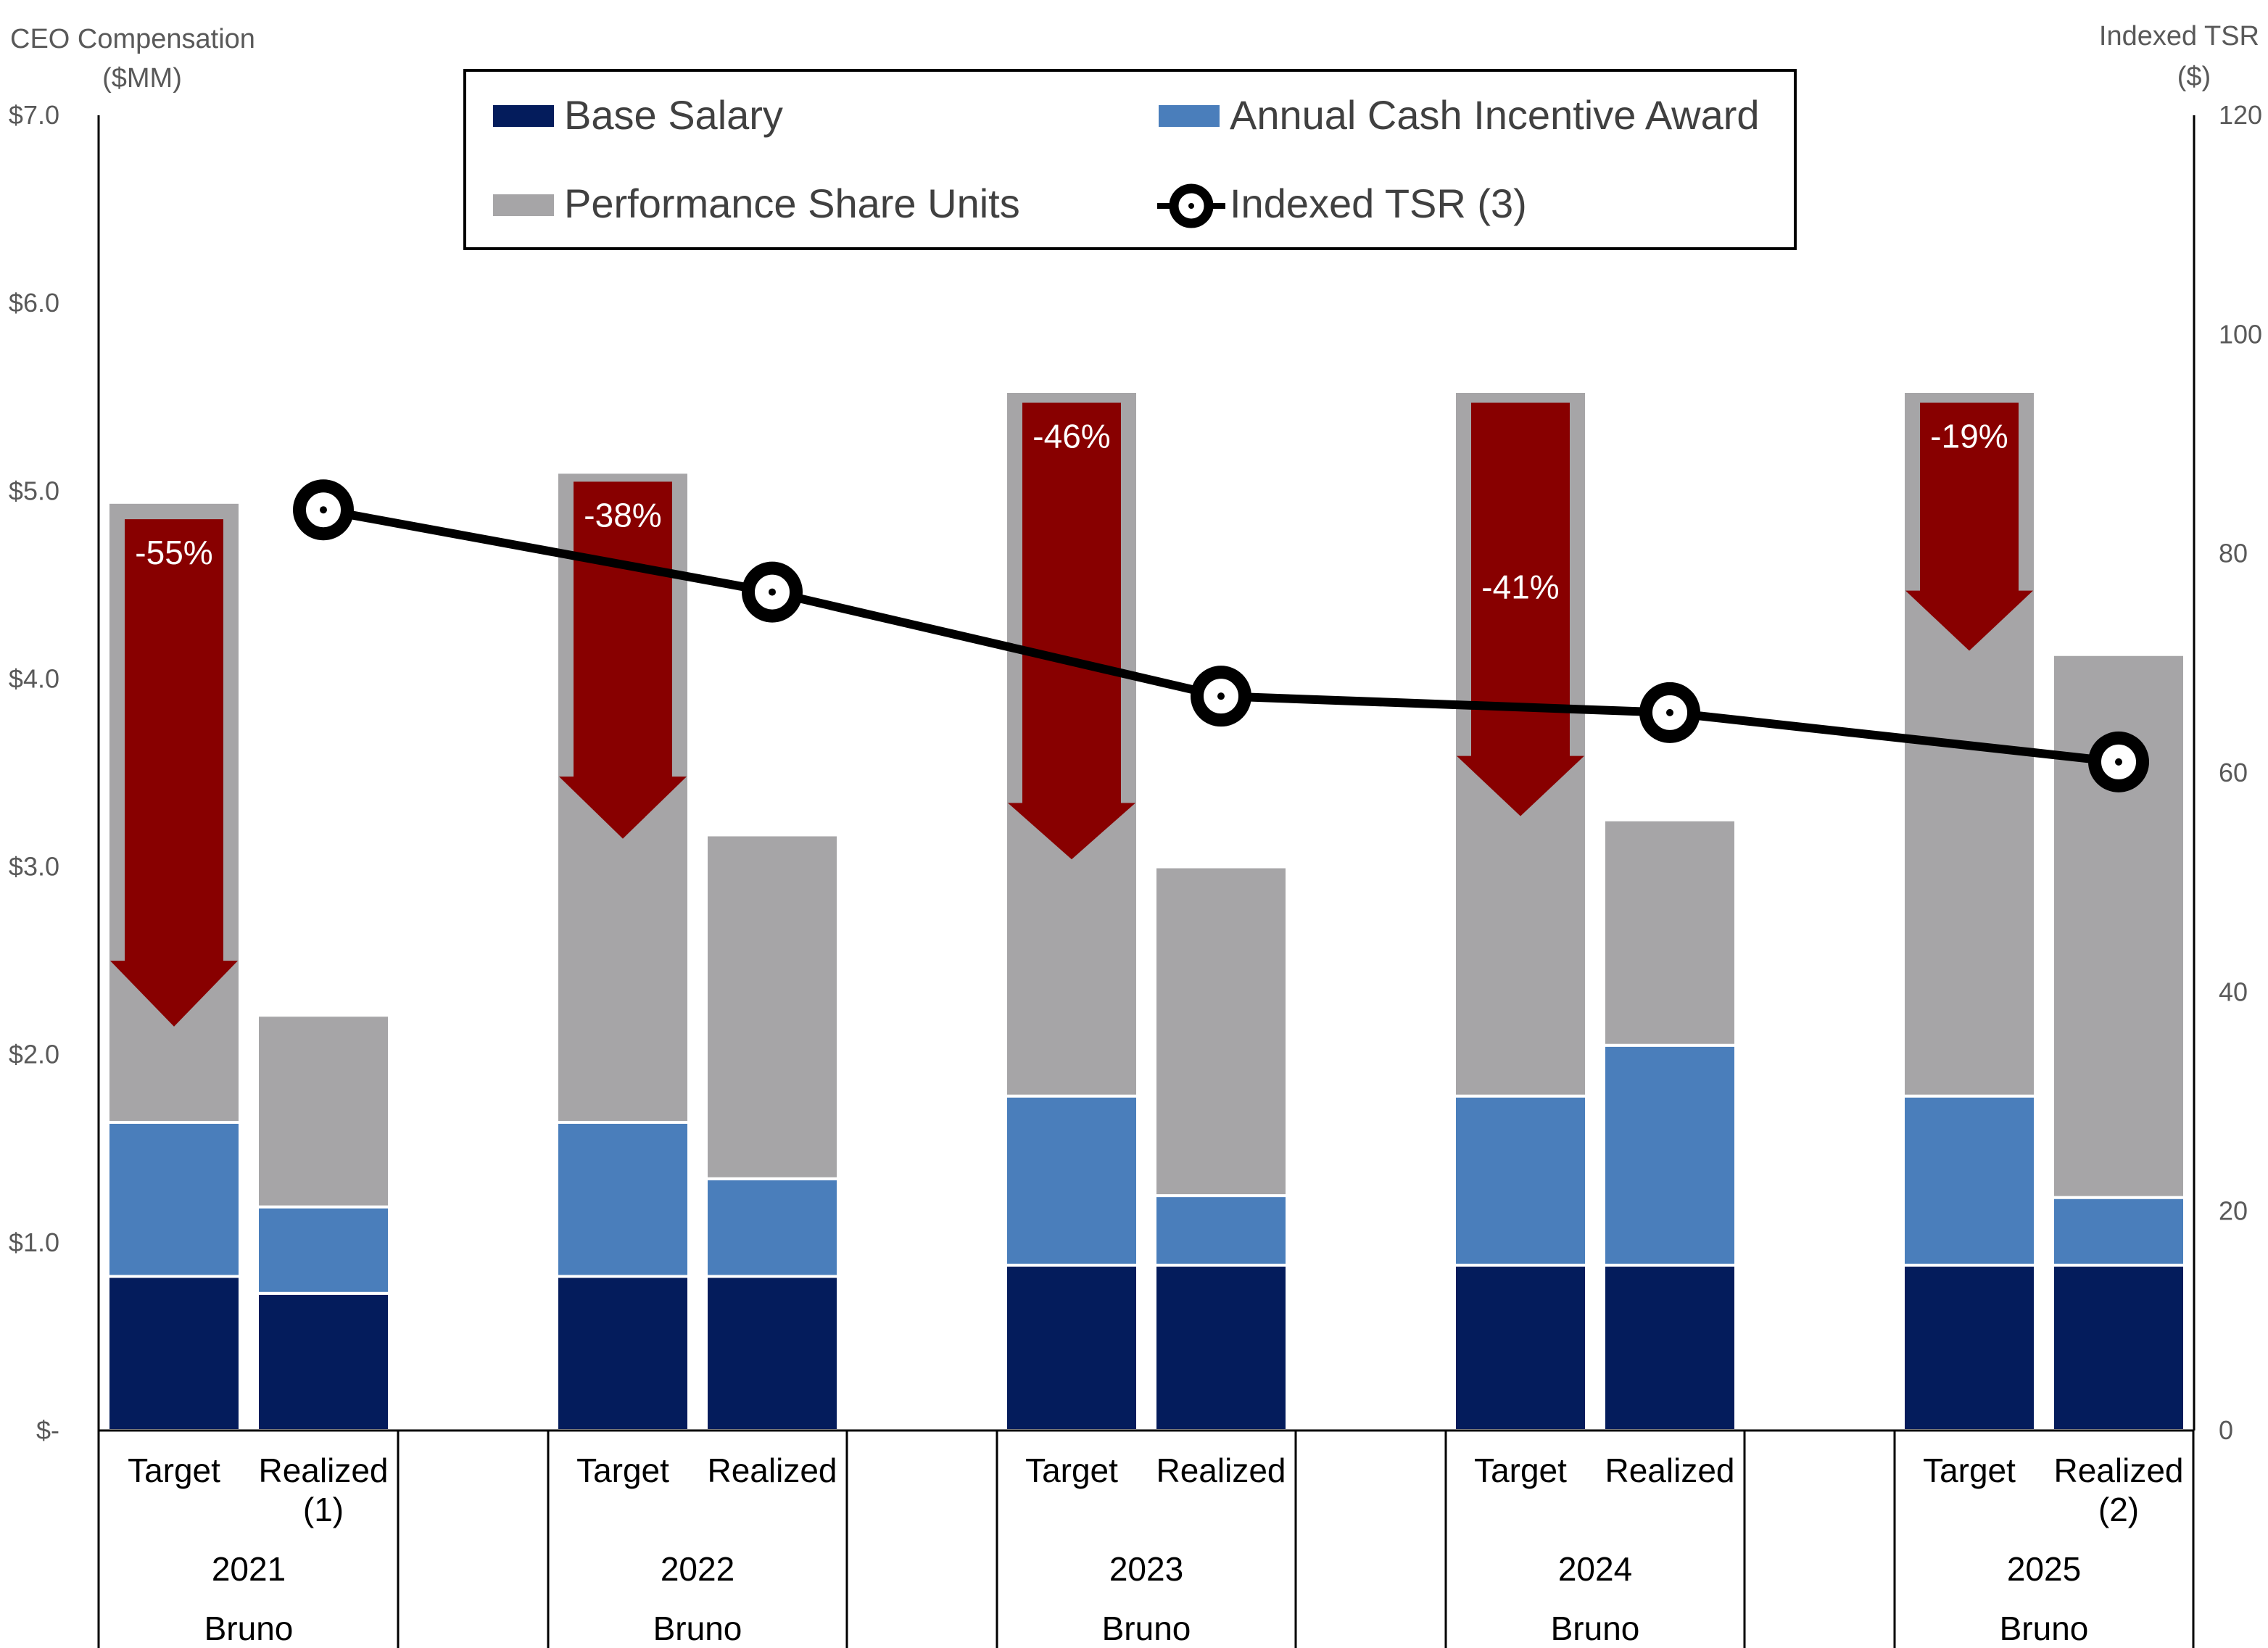  Describe the element at coordinates (622, 515) in the screenshot. I see `reduction-label: -38%` at that location.